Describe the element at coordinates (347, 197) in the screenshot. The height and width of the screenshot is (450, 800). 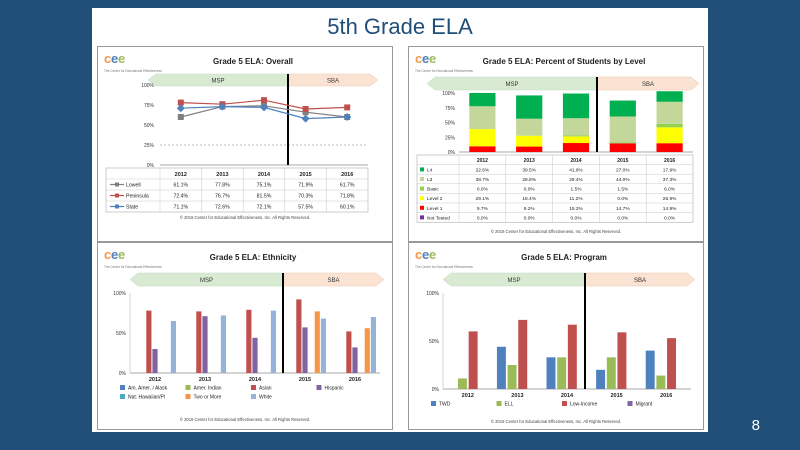
I see `table-cell: 71.8%` at that location.